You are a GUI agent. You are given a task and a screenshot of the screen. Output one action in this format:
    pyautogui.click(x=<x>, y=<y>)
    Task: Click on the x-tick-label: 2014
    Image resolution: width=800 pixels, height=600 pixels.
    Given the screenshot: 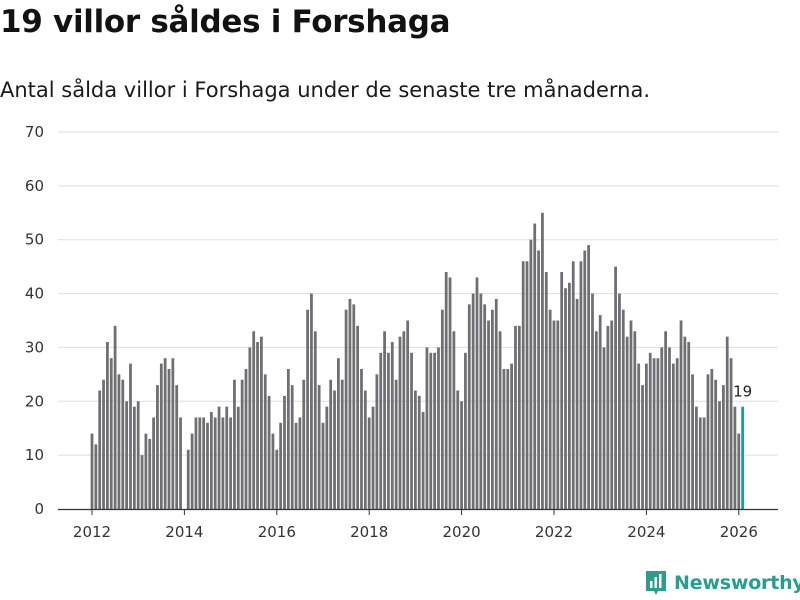 What is the action you would take?
    pyautogui.click(x=184, y=532)
    